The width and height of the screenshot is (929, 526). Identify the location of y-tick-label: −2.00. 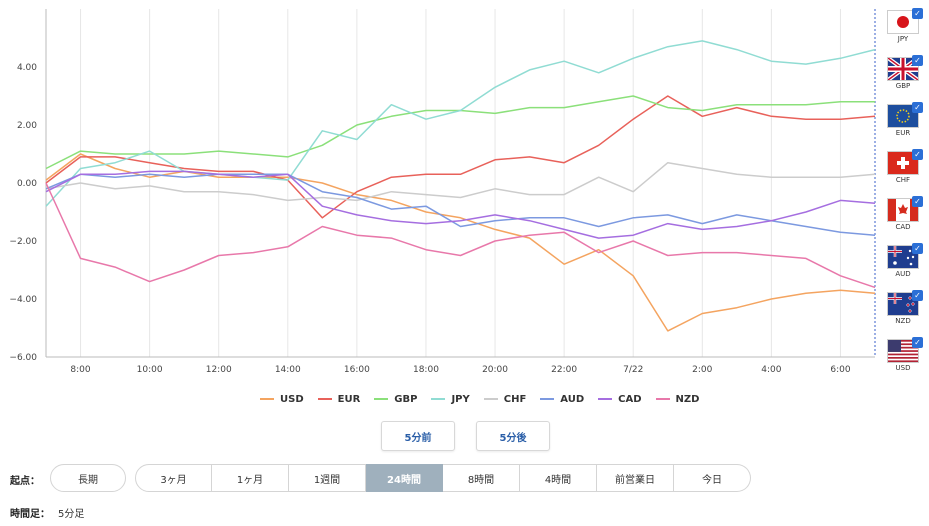
(23, 242).